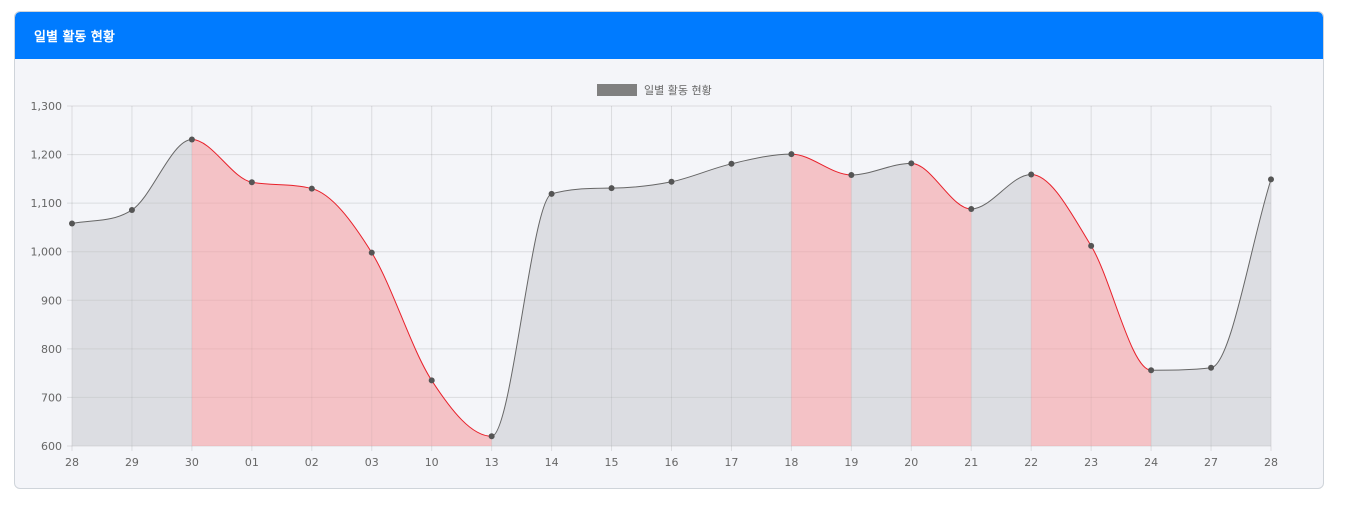  What do you see at coordinates (669, 35) in the screenshot?
I see `card-header: 일별 활동 현황` at bounding box center [669, 35].